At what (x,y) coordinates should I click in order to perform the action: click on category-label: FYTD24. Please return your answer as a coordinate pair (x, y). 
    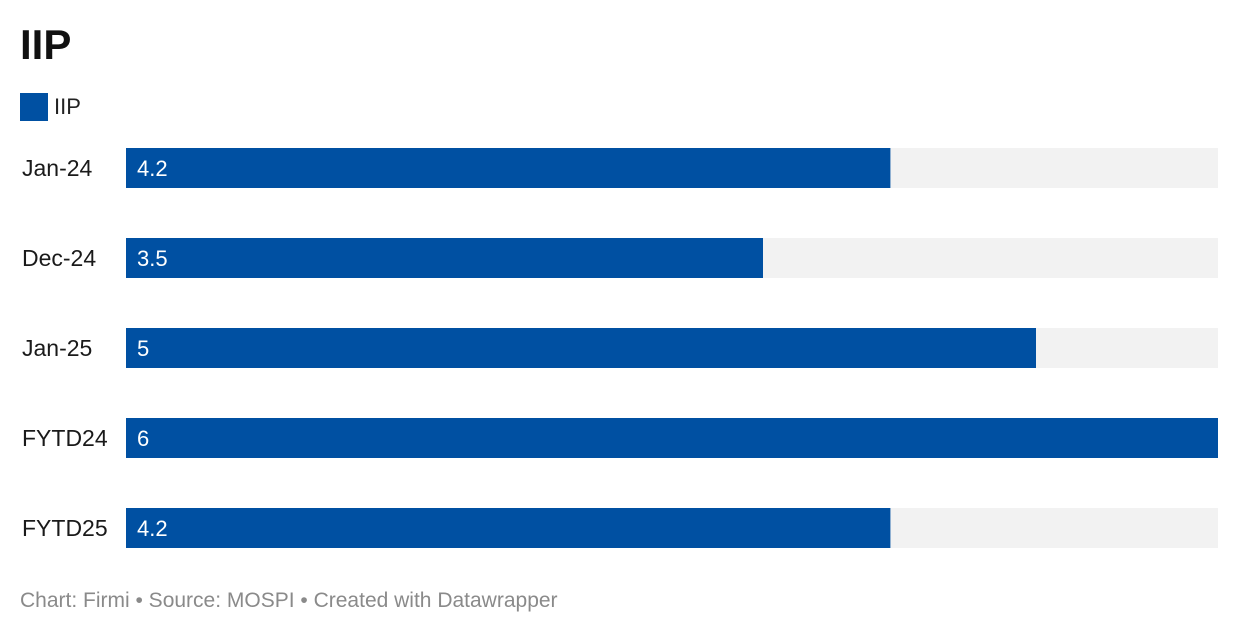
    Looking at the image, I should click on (65, 438).